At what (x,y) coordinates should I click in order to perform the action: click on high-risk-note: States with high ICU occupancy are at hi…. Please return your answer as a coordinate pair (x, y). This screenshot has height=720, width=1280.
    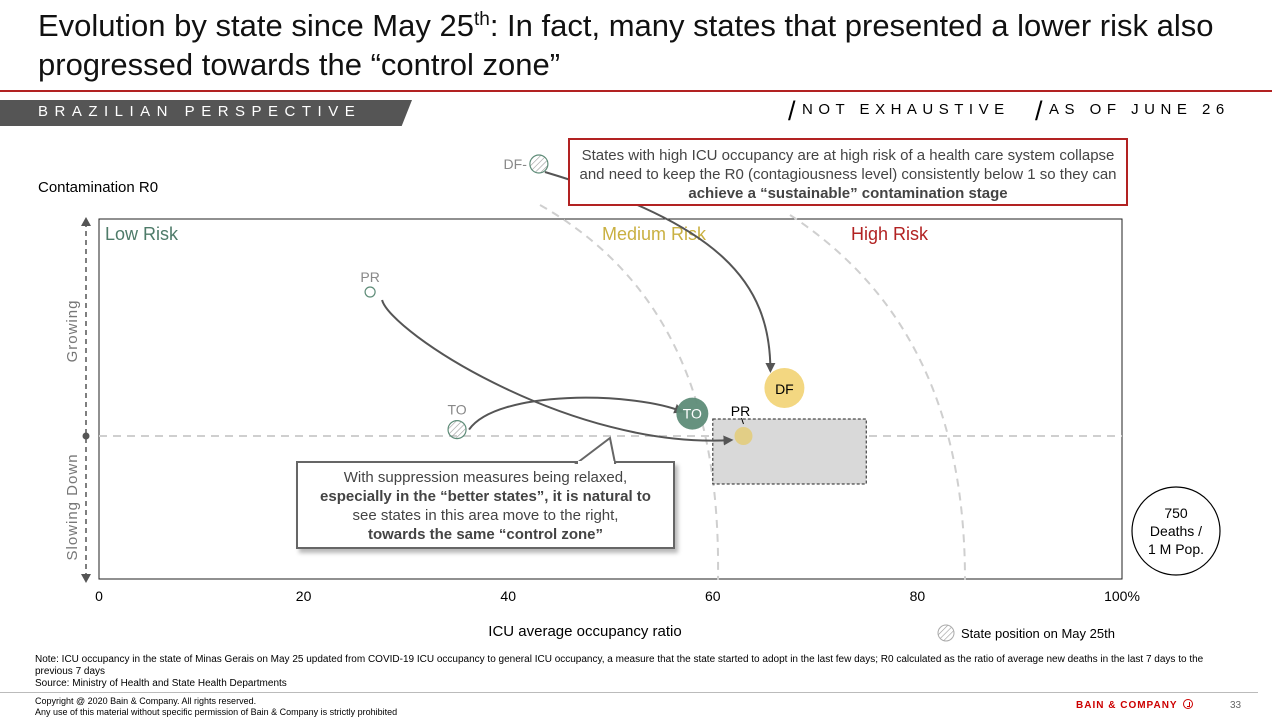
    Looking at the image, I should click on (848, 172).